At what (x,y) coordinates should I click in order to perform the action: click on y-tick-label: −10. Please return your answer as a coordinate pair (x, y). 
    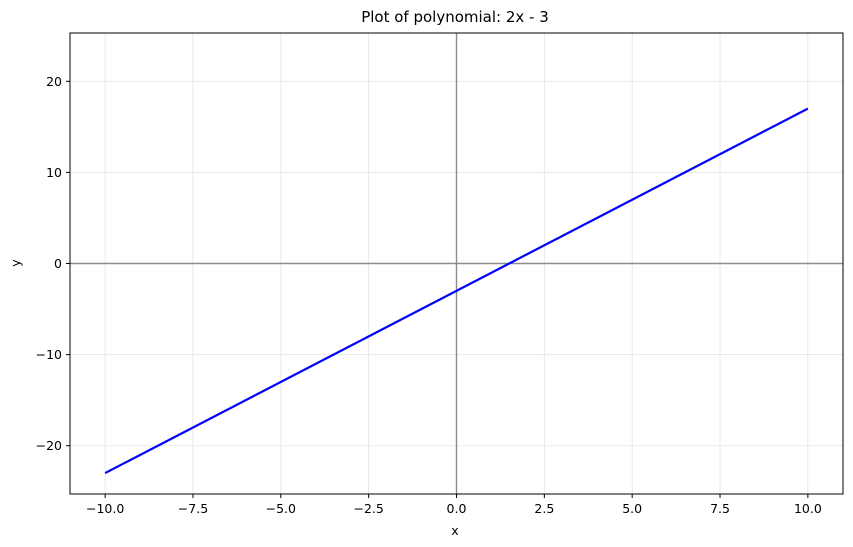
    Looking at the image, I should click on (49, 354).